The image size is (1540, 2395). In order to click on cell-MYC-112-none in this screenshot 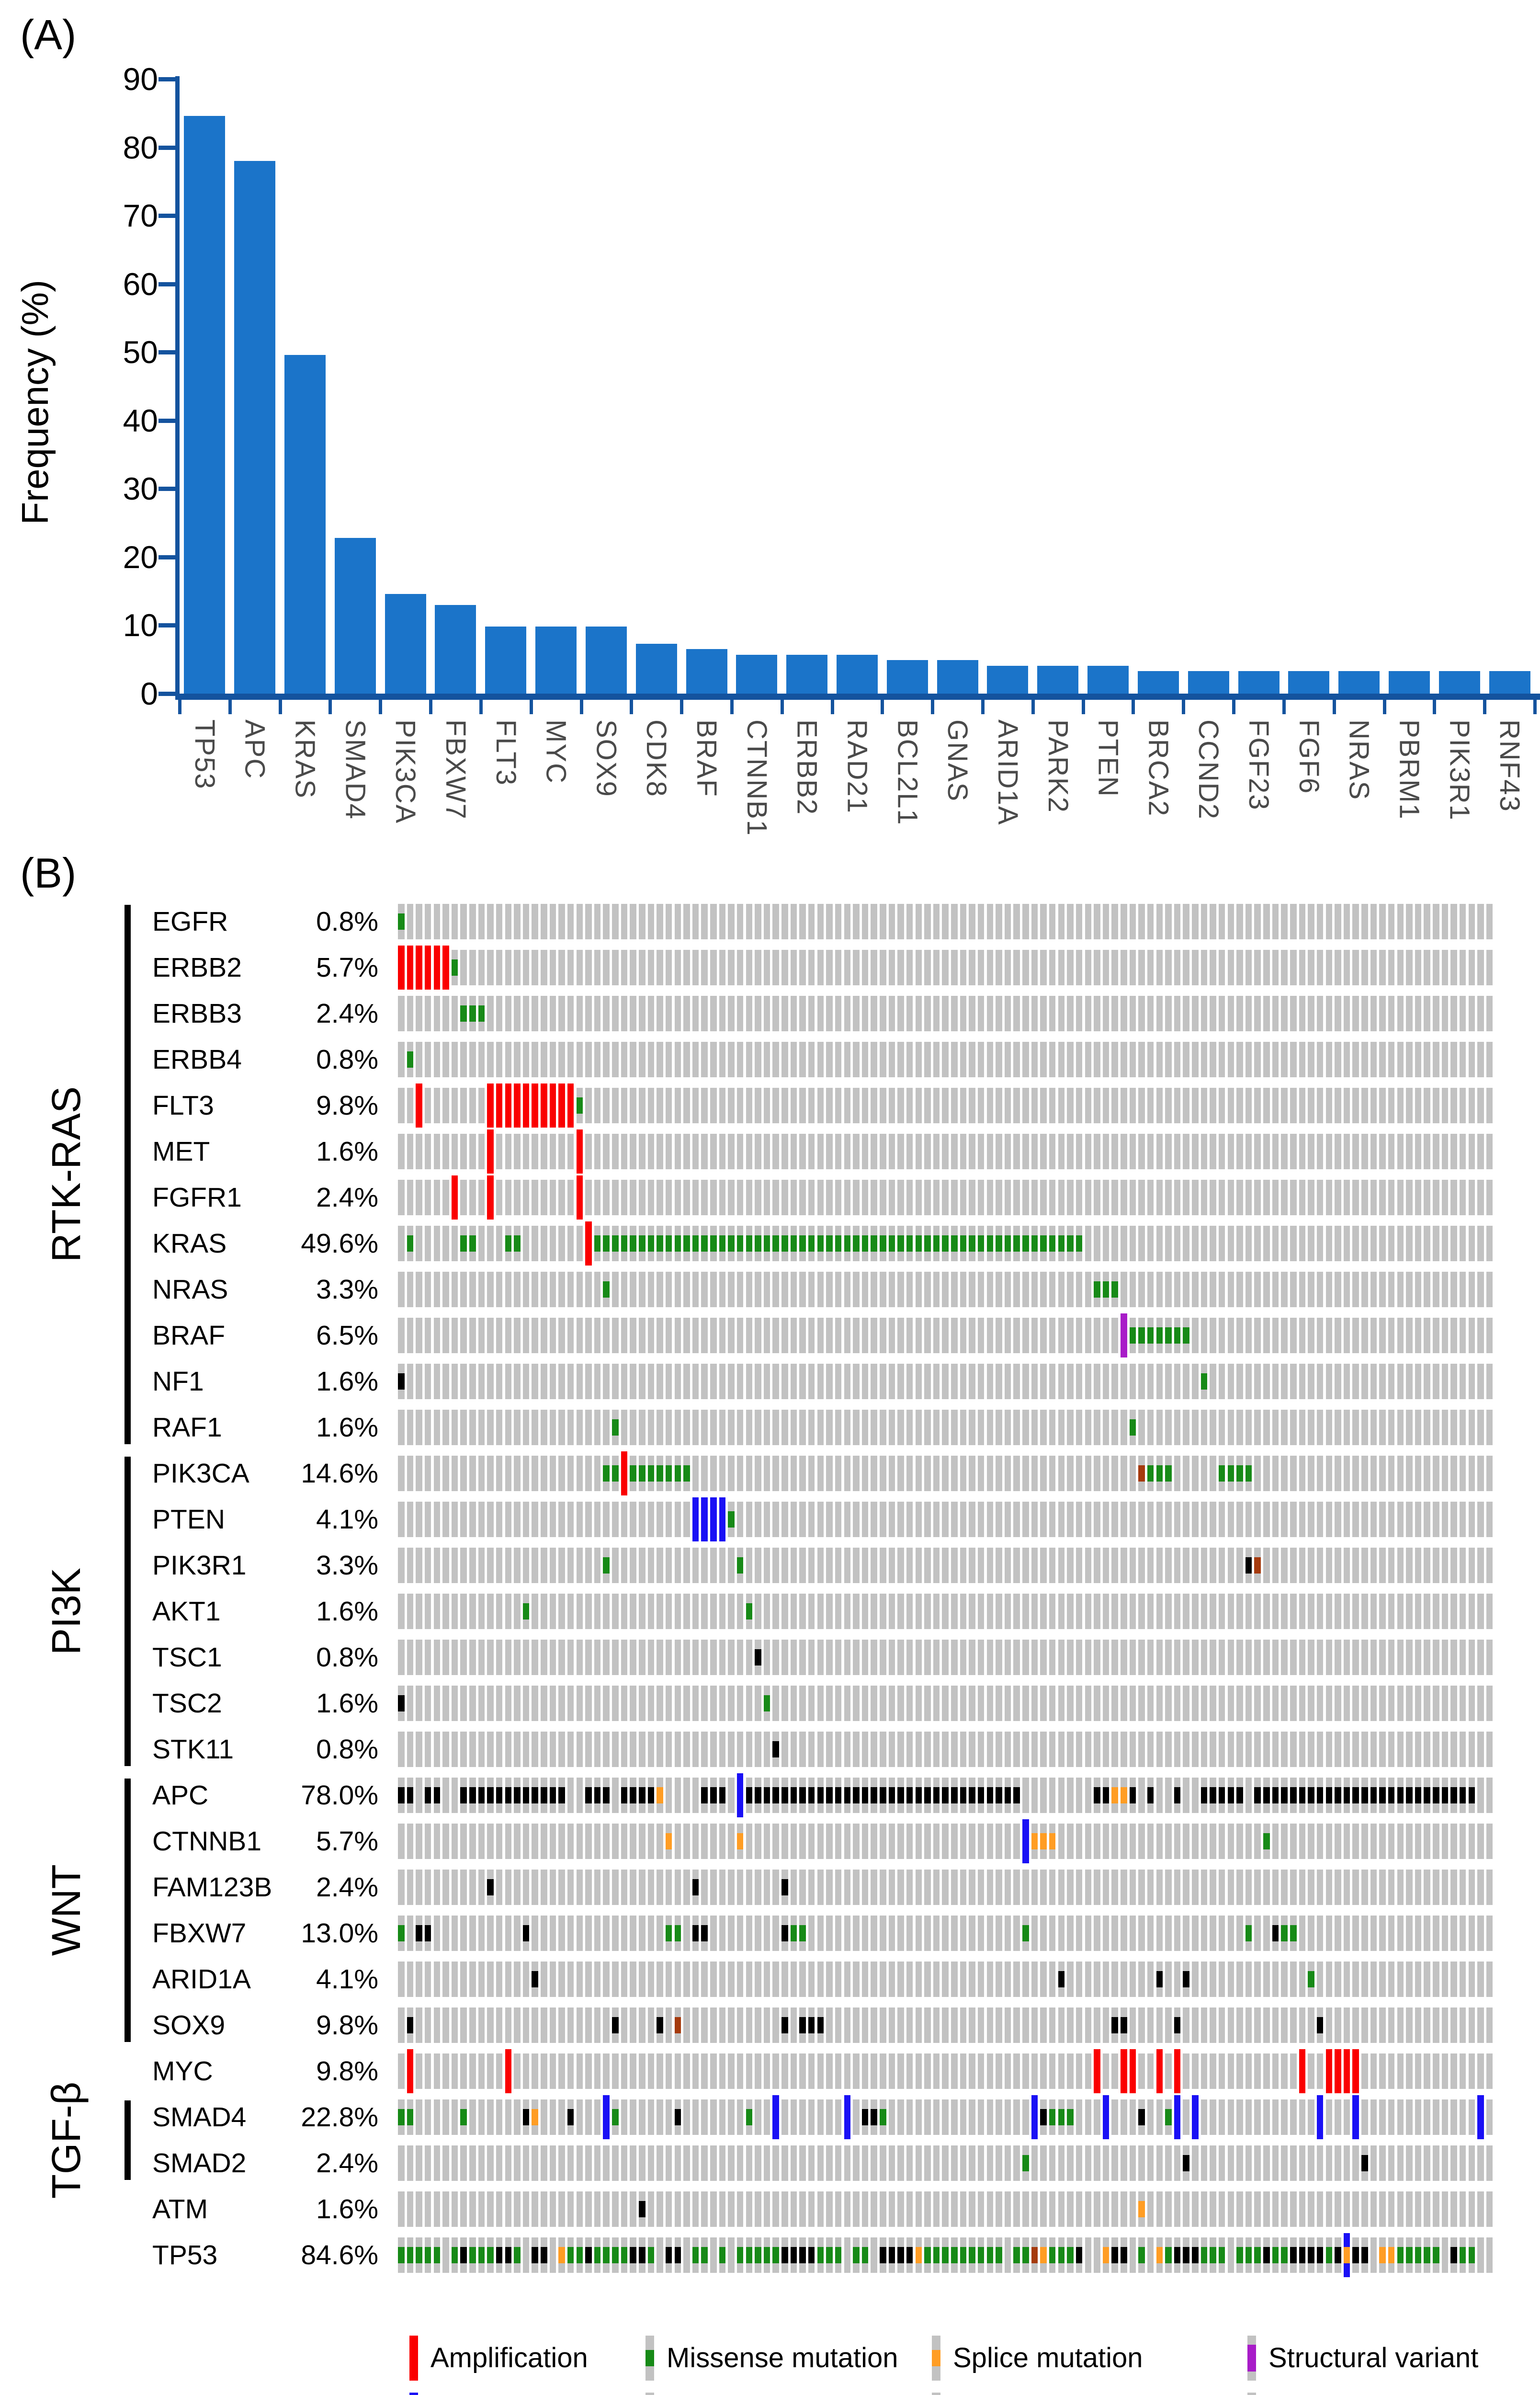, I will do `click(1391, 2071)`.